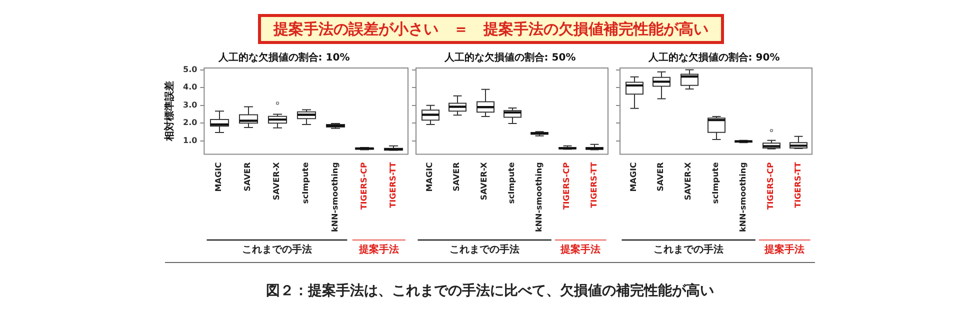 This screenshot has width=980, height=313. I want to click on y-tick-label: 5.0, so click(190, 69).